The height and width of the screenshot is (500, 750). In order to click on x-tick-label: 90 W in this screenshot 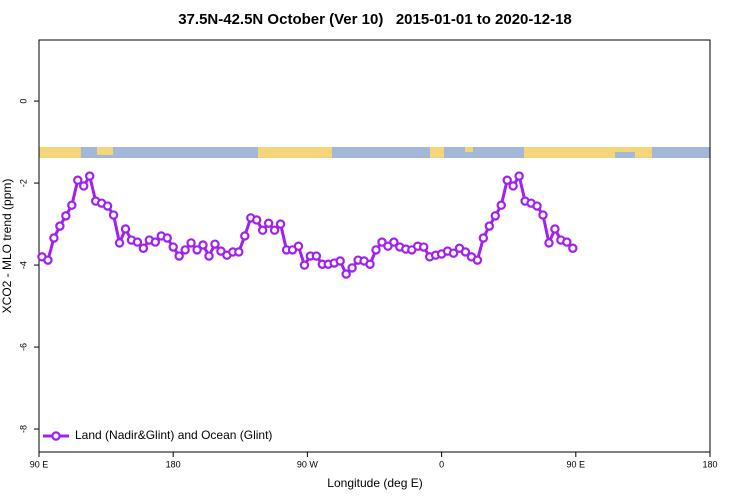, I will do `click(308, 464)`.